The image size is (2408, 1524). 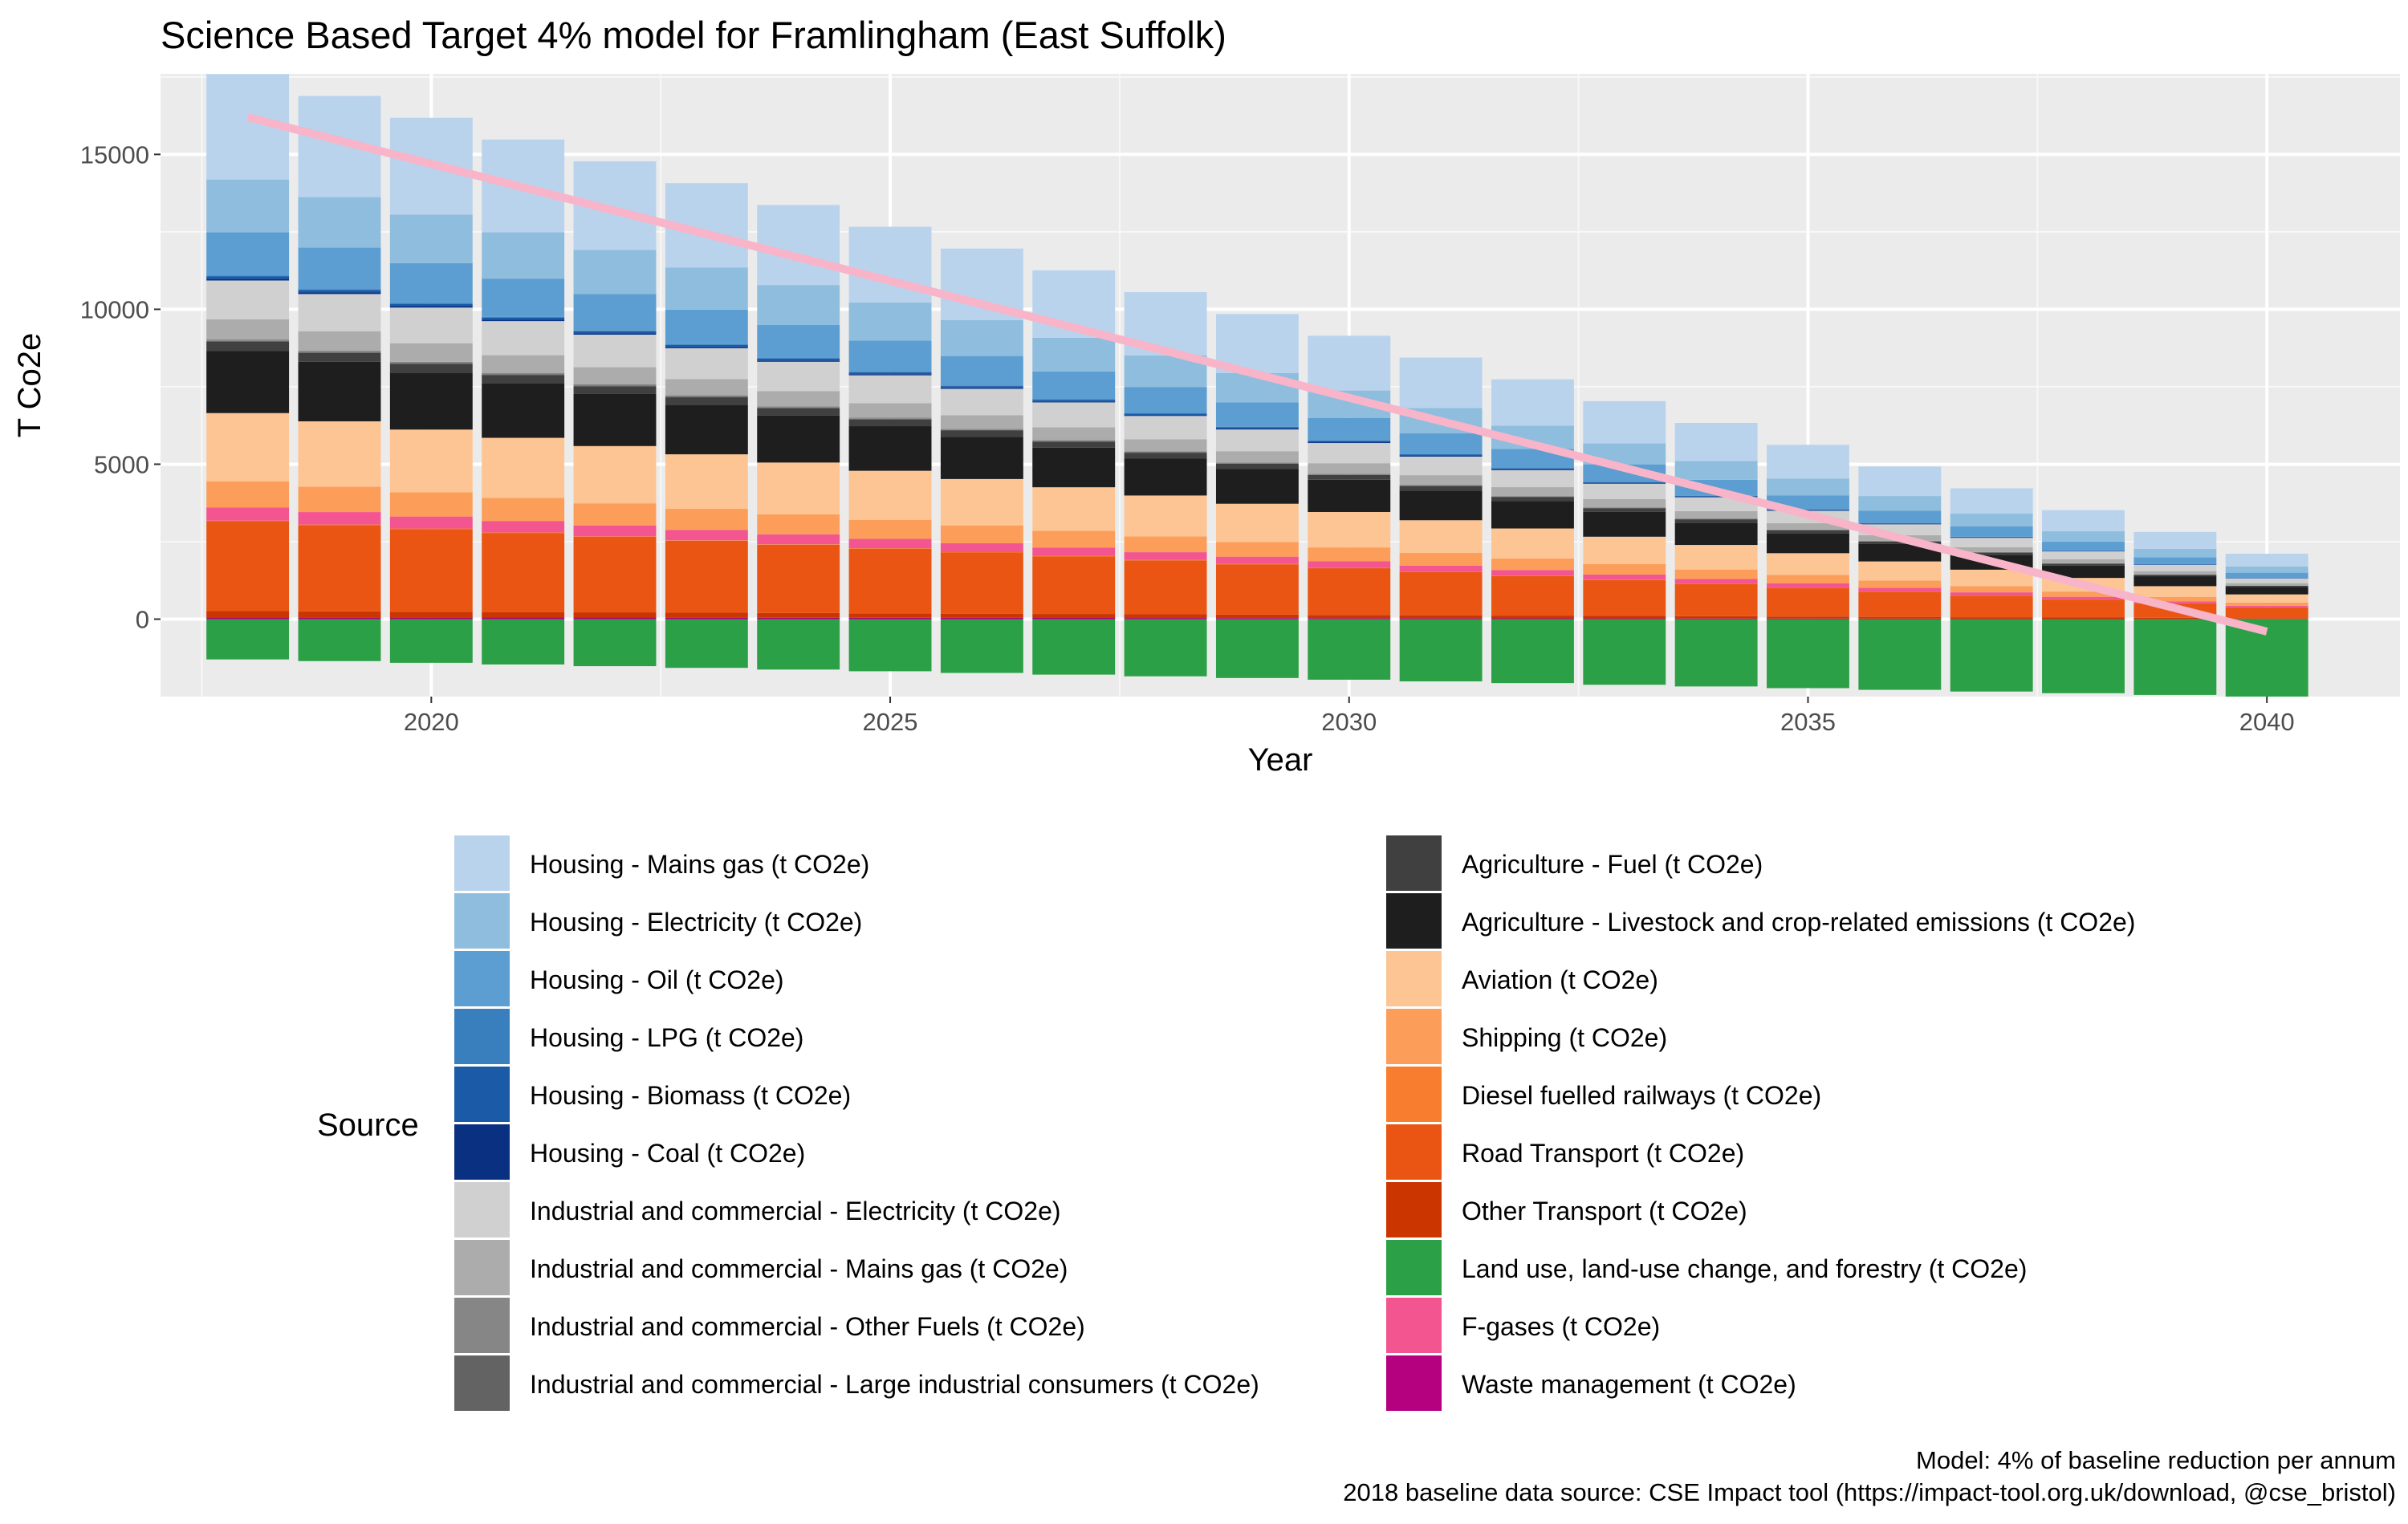 I want to click on legend-label: Housing - LPG (t CO2e), so click(x=666, y=1037).